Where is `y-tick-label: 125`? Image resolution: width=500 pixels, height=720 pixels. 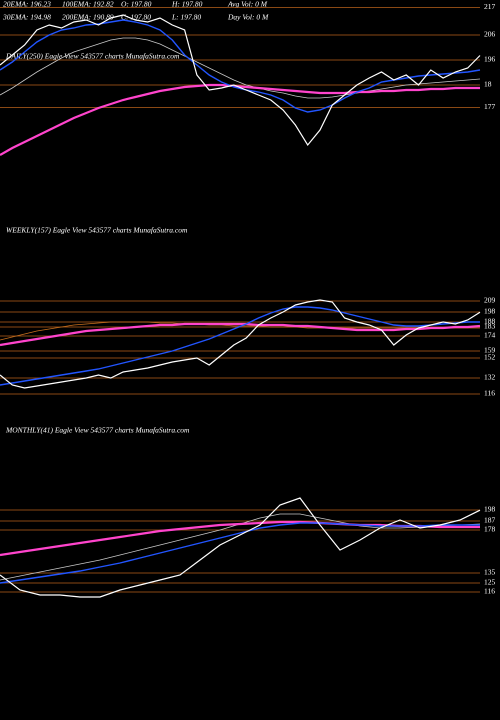
y-tick-label: 125 is located at coordinates (490, 582).